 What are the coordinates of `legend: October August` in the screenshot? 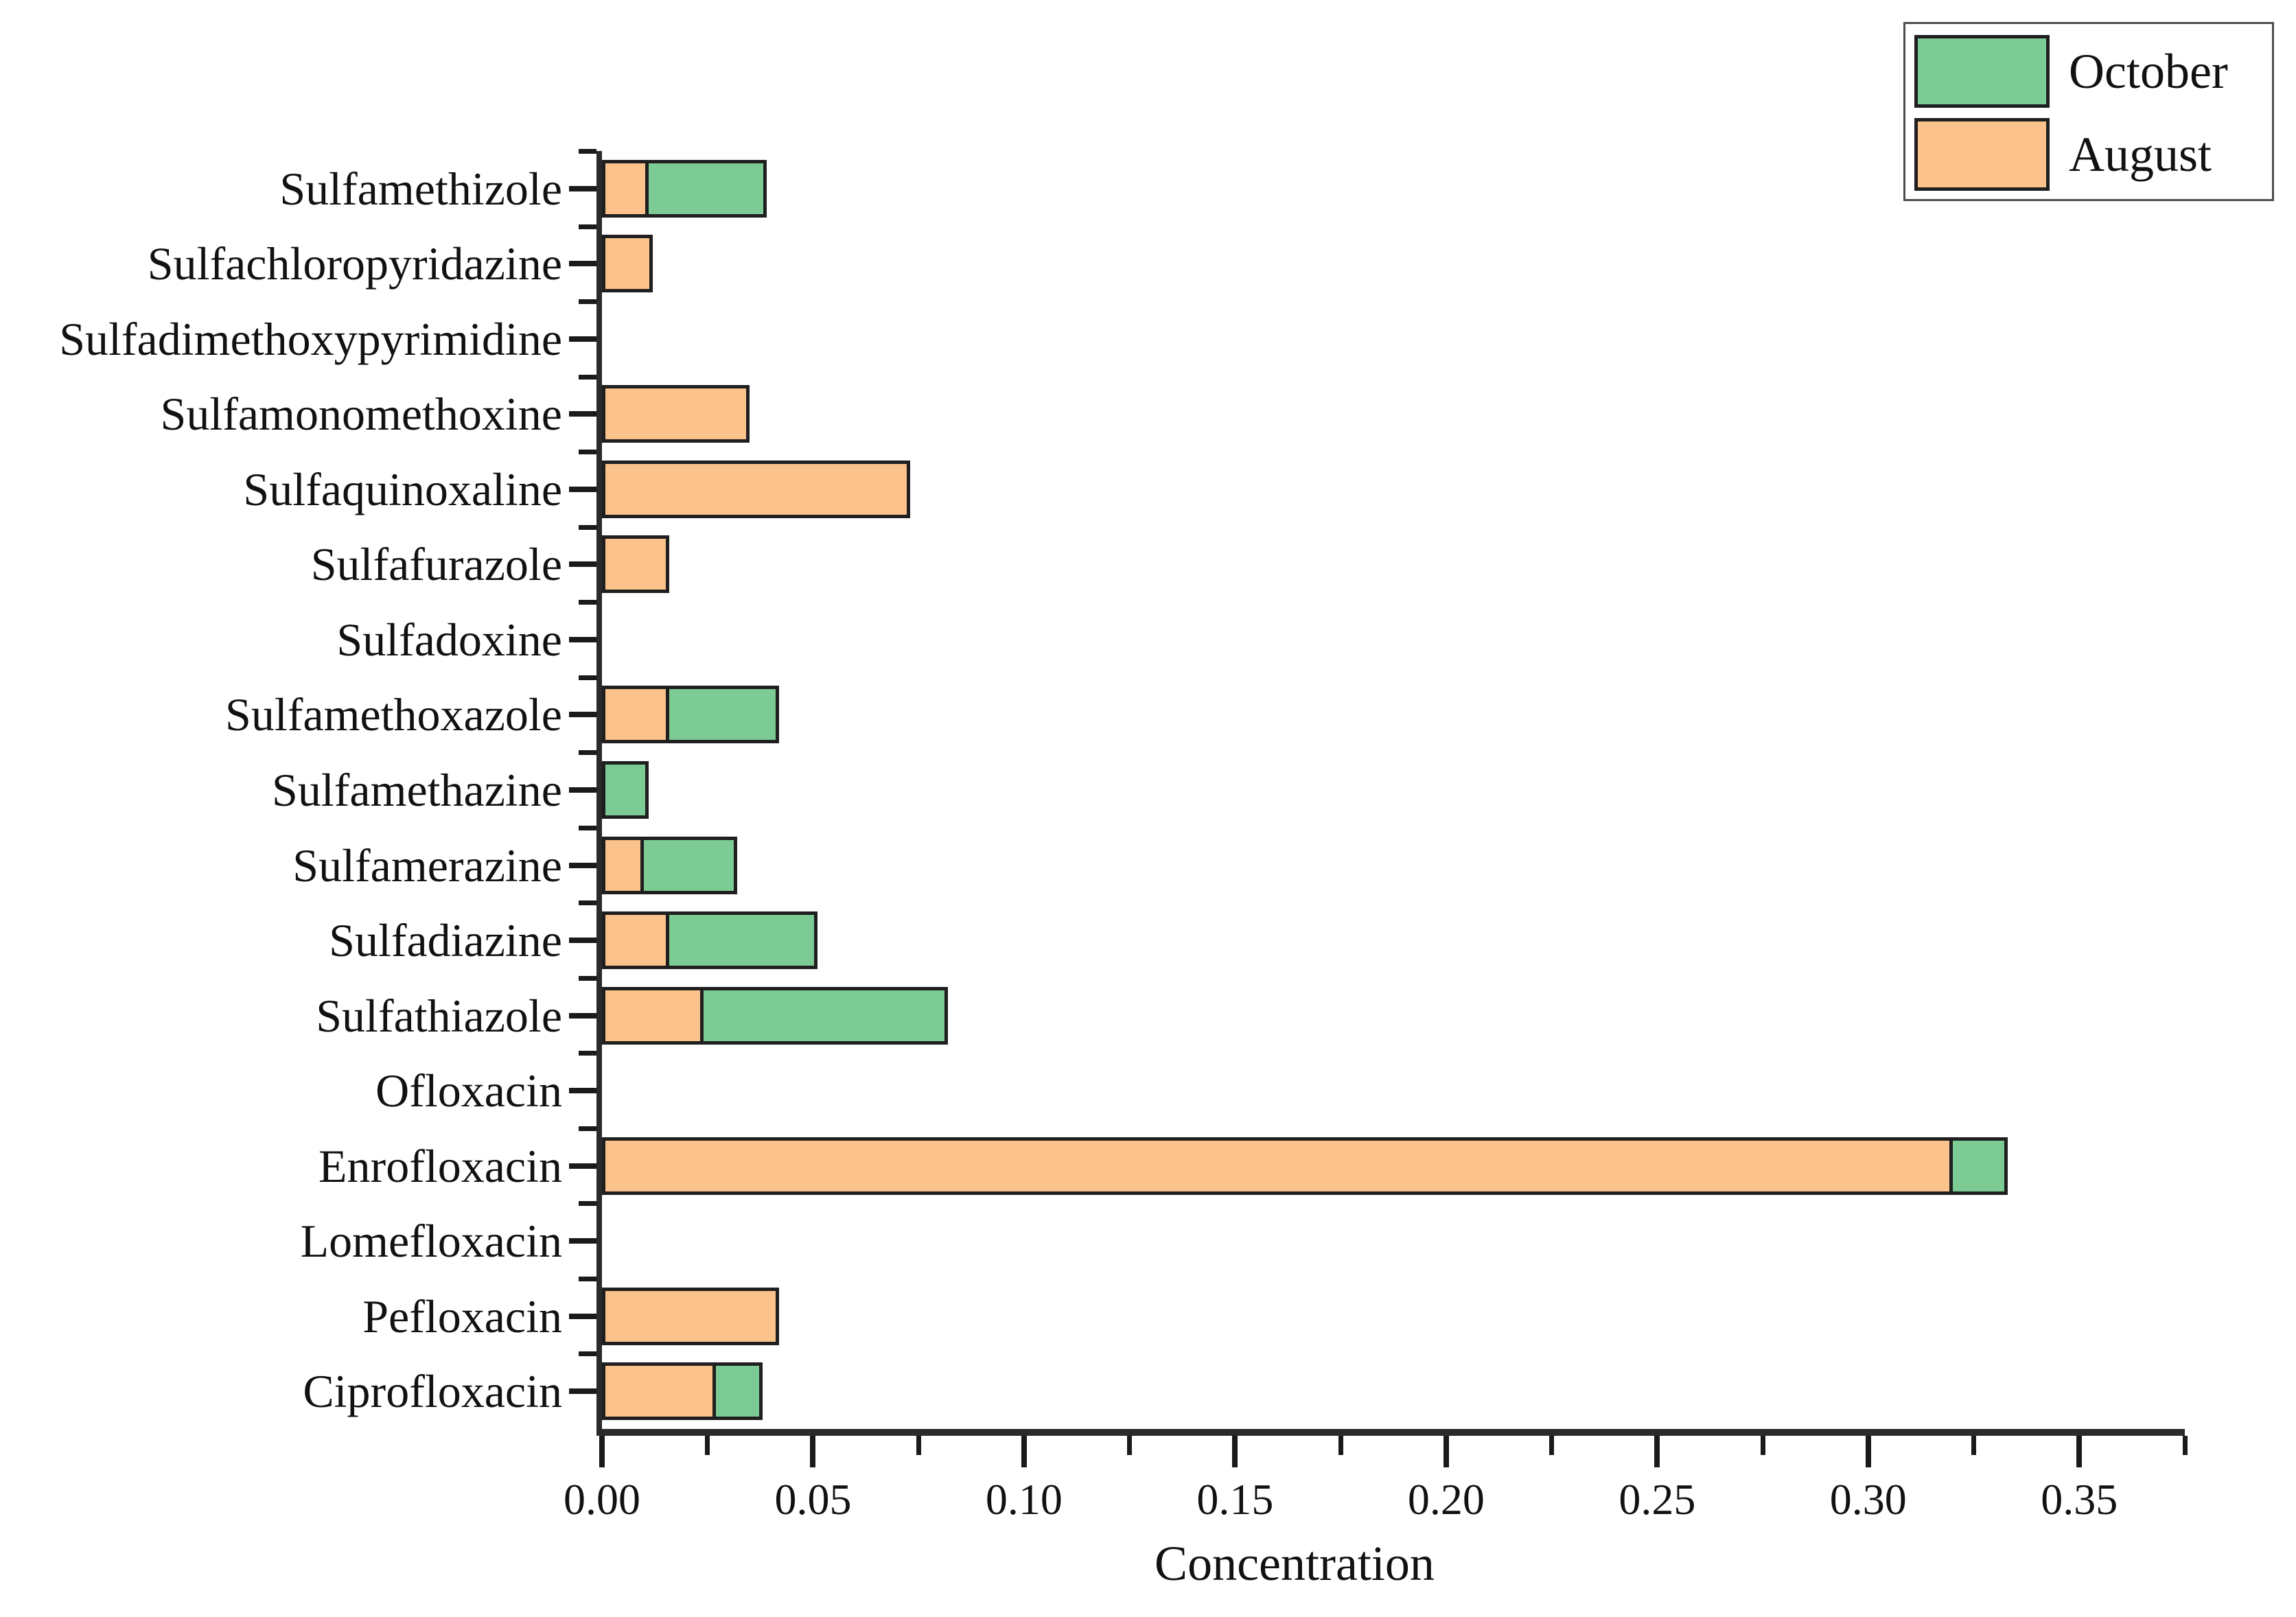 It's located at (2088, 112).